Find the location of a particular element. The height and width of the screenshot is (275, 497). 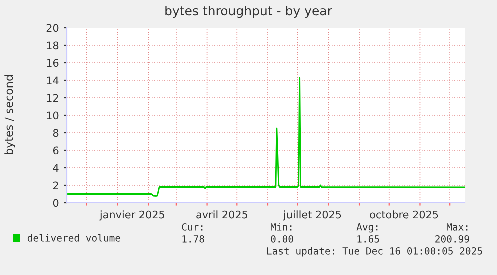

text: Last update: Tue Dec 16 01:00:05 2025 is located at coordinates (374, 252).